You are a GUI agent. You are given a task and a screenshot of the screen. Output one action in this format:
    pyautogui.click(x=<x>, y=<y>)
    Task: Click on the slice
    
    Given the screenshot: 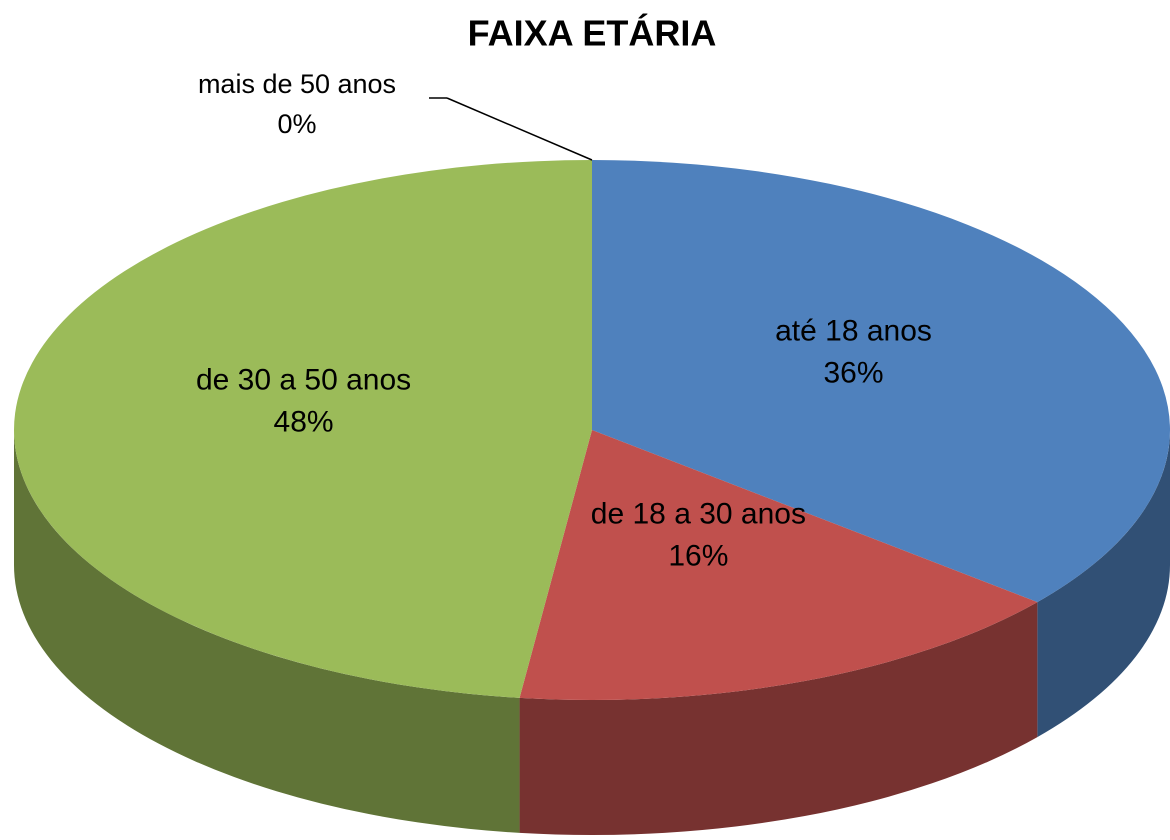 What is the action you would take?
    pyautogui.click(x=778, y=565)
    